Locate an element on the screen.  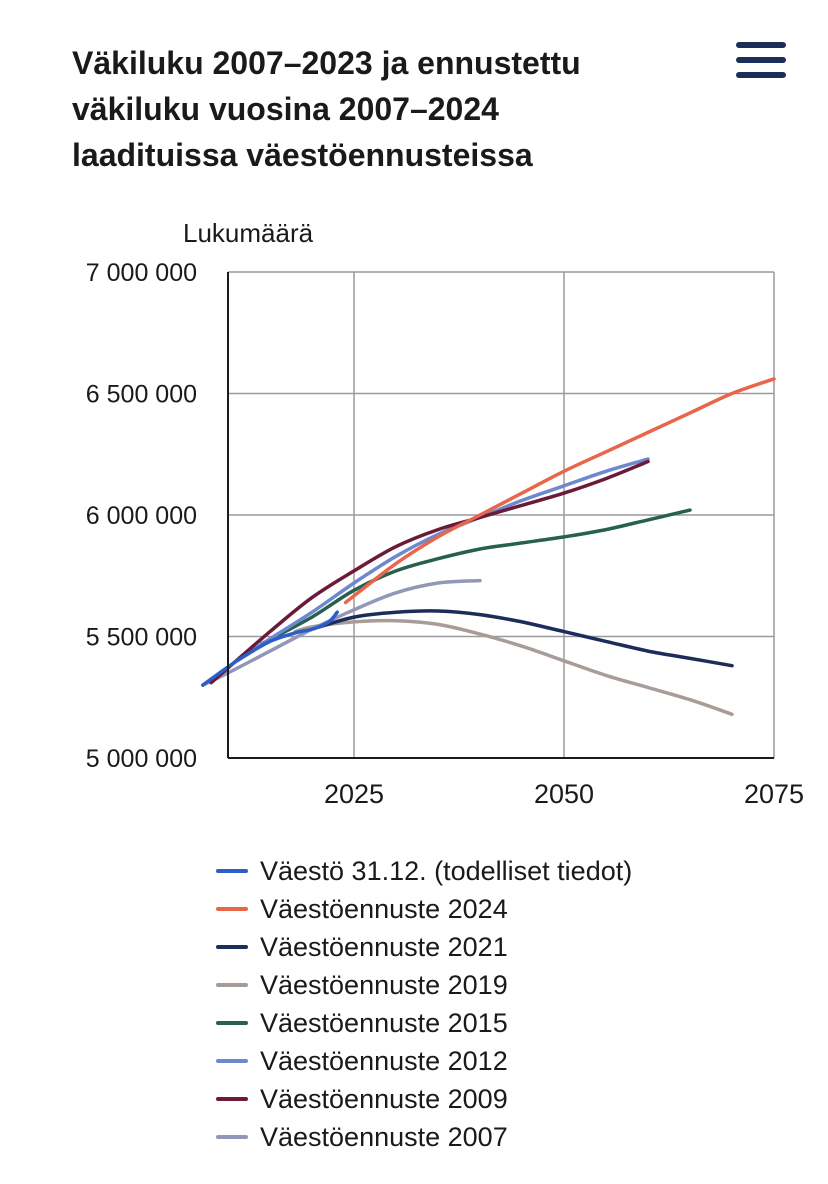
legend-item: Väestöennuste 2015 is located at coordinates (424, 1023).